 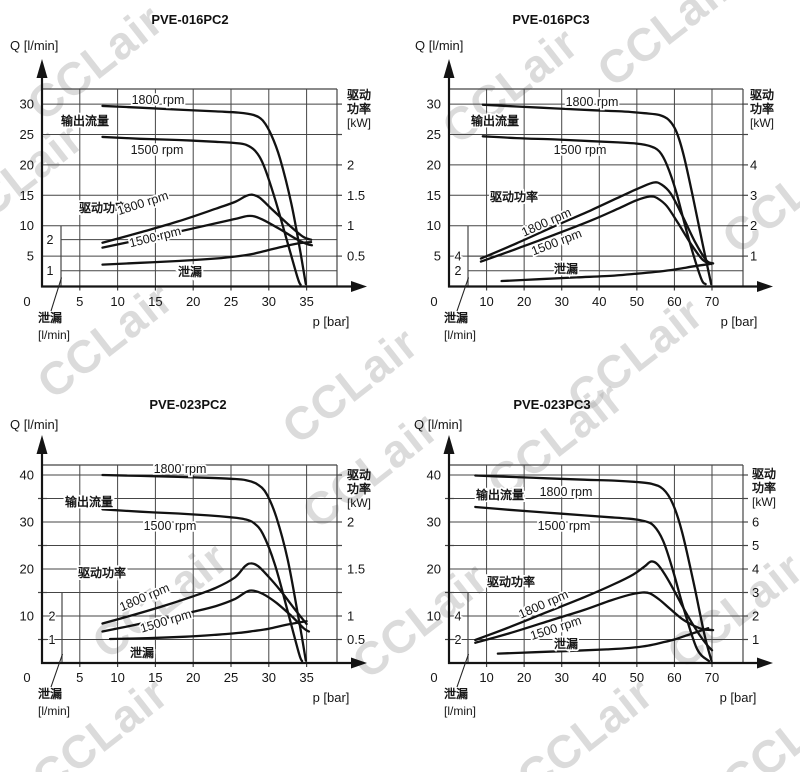 I want to click on x-tick-label: 50, so click(x=637, y=677).